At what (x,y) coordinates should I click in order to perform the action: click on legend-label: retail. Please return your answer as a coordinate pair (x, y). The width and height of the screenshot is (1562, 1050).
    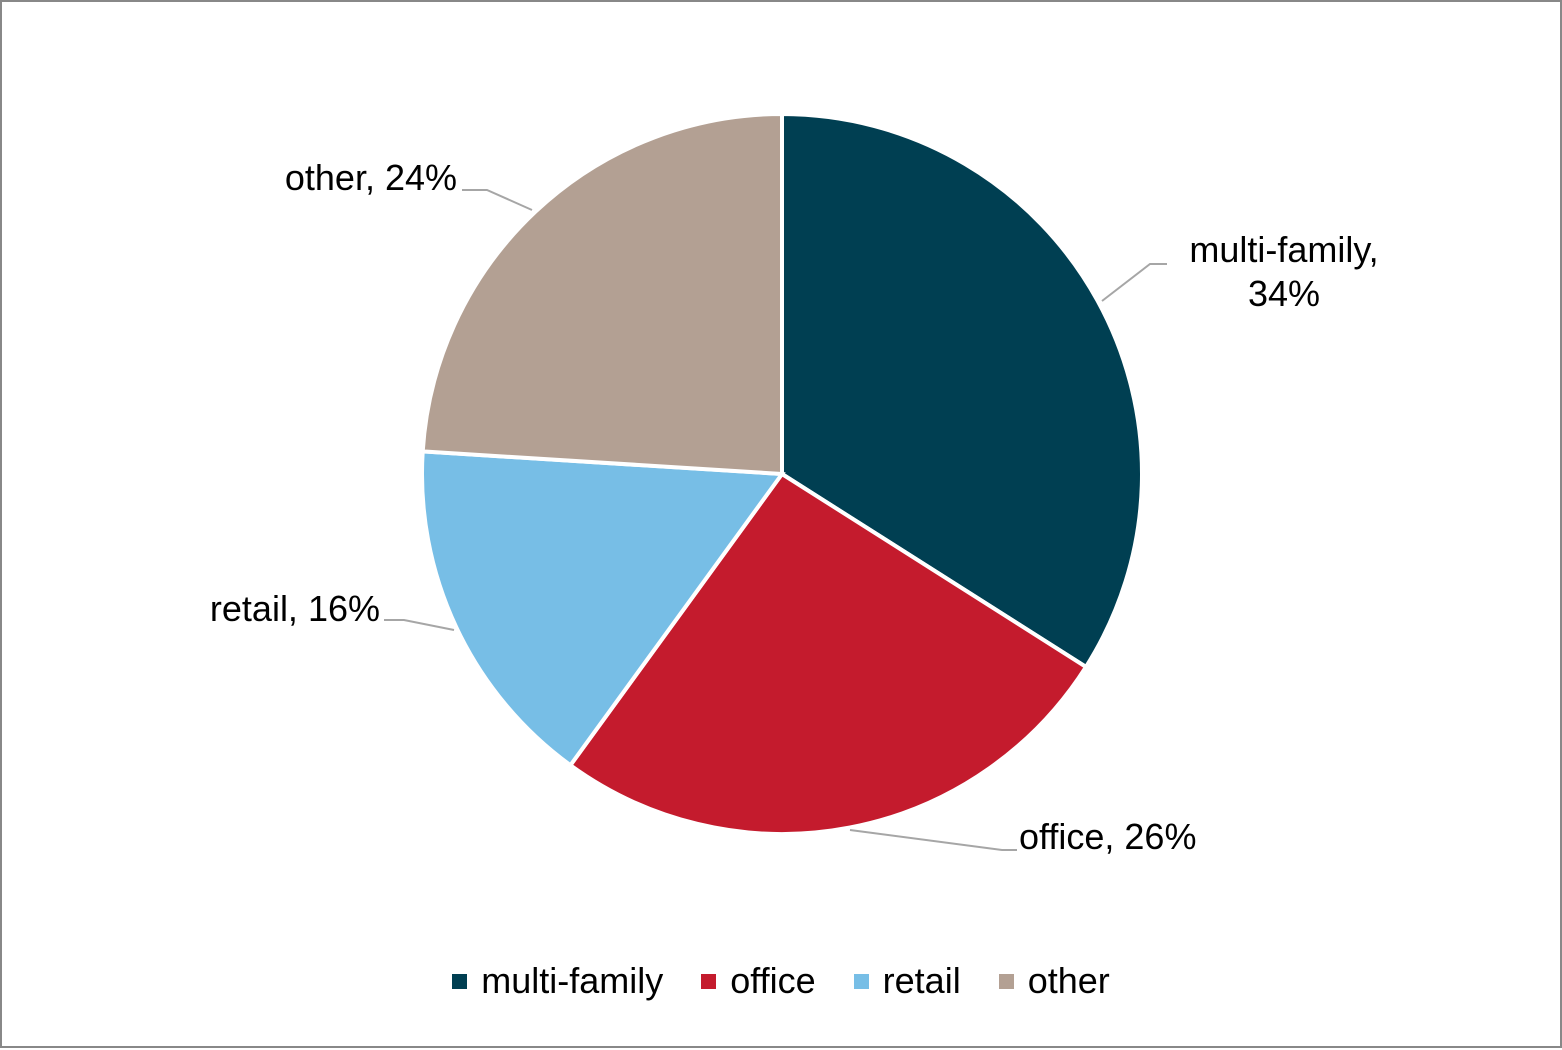
    Looking at the image, I should click on (921, 980).